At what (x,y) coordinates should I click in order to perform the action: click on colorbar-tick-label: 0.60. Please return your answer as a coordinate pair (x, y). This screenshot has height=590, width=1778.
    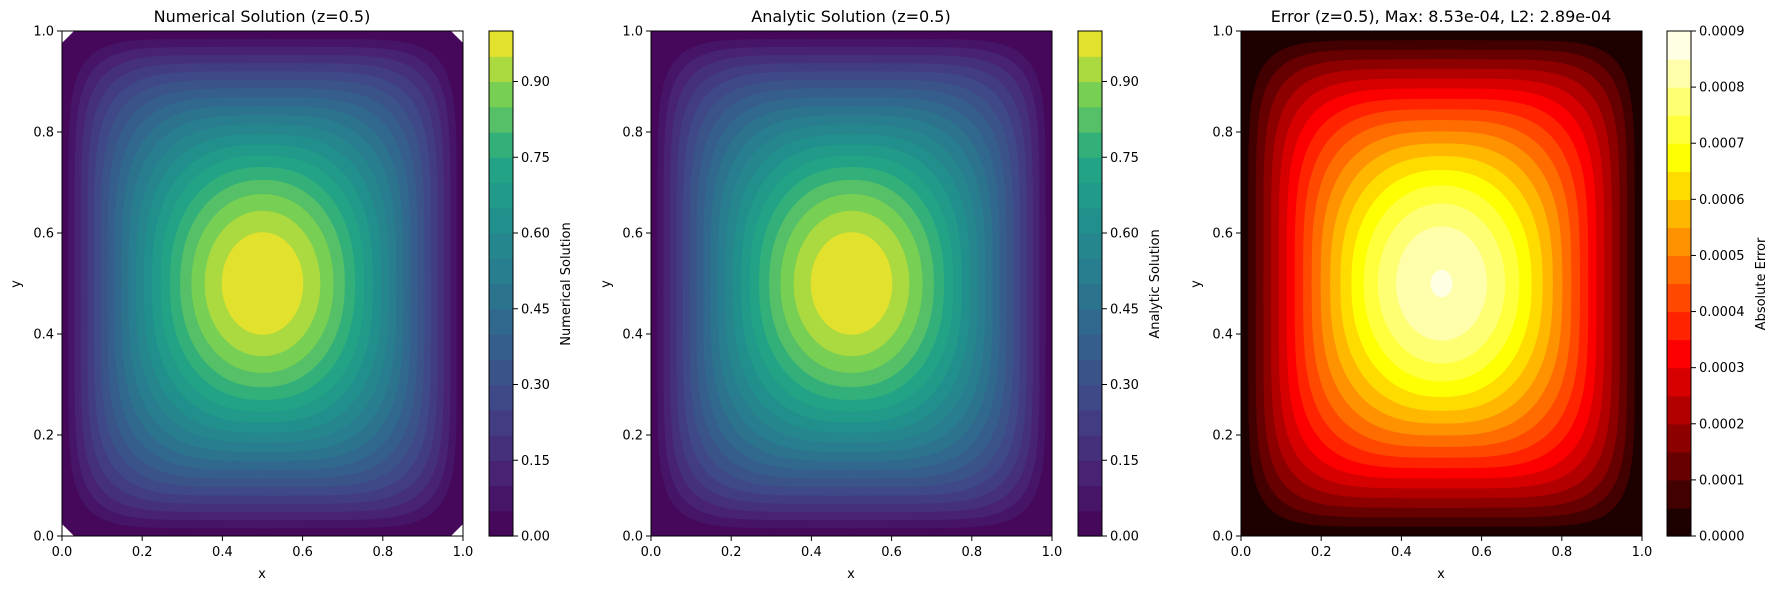
    Looking at the image, I should click on (1124, 234).